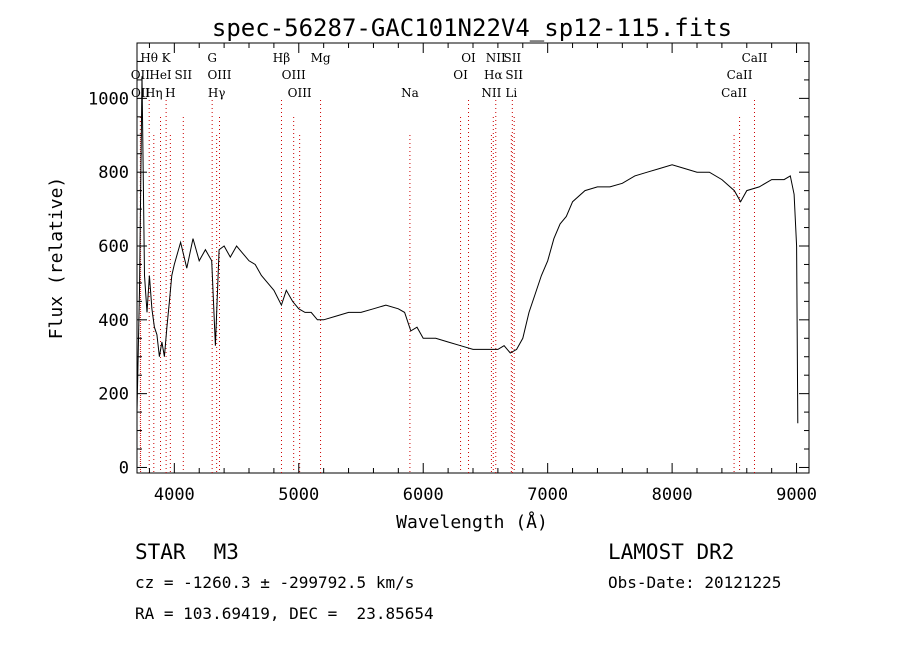 This screenshot has width=900, height=650. What do you see at coordinates (511, 93) in the screenshot?
I see `line-marker-label: Li` at bounding box center [511, 93].